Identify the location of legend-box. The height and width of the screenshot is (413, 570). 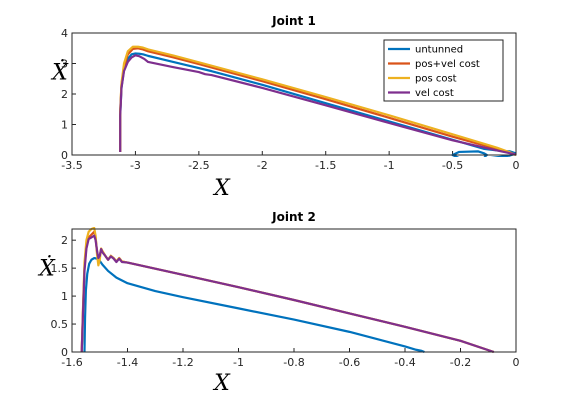
(443, 70).